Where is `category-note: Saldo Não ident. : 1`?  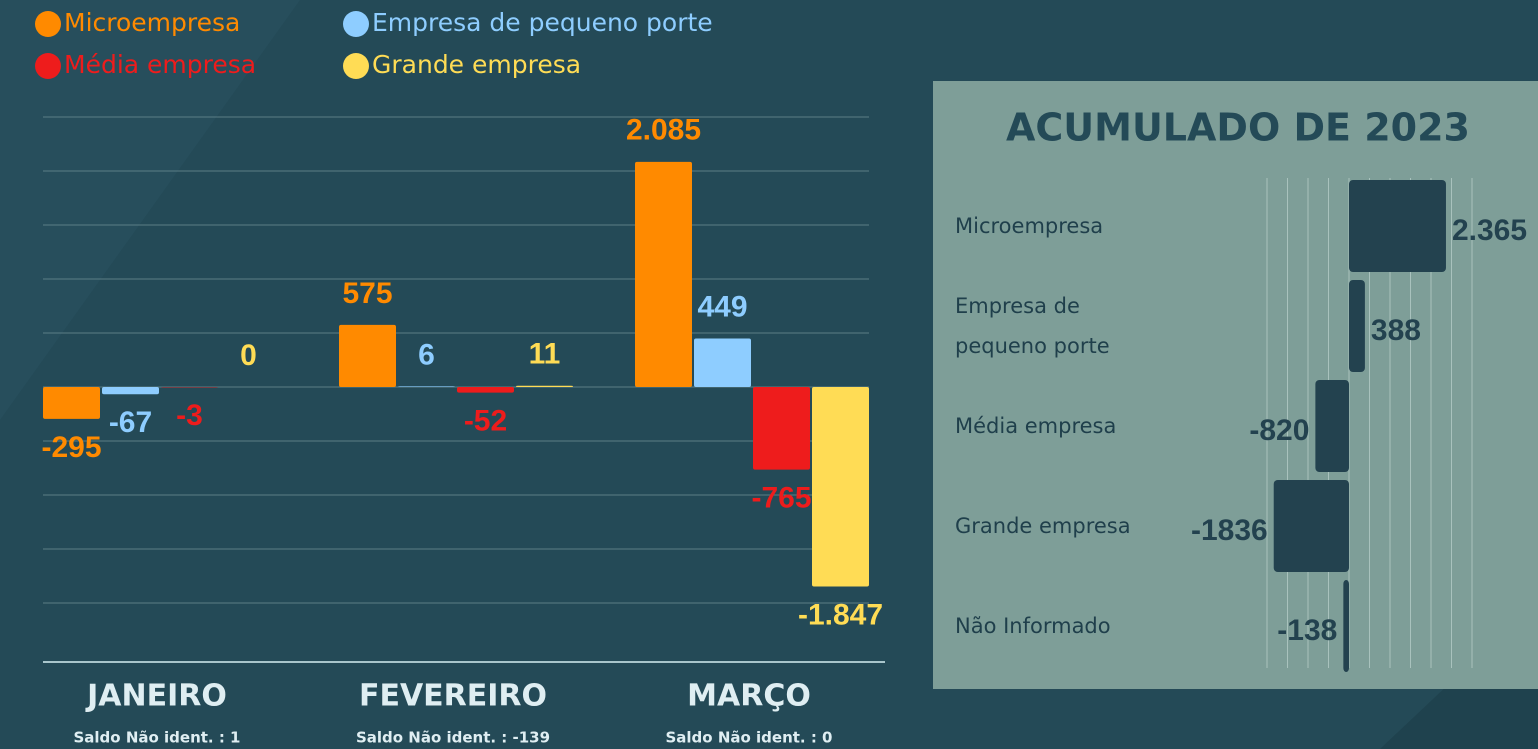
category-note: Saldo Não ident. : 1 is located at coordinates (156, 738).